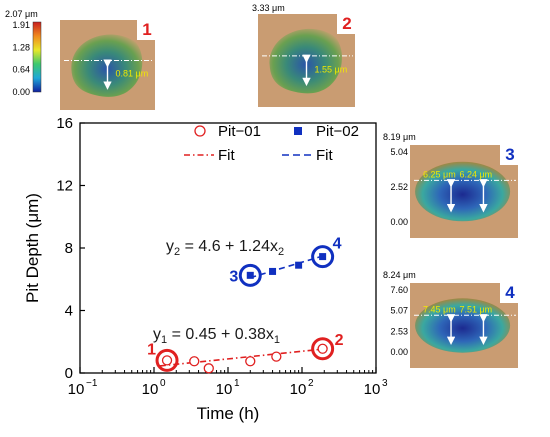 This screenshot has height=437, width=550. I want to click on inset-2: 3.33 μm3.332.051.020.001.55 μm2, so click(304, 55).